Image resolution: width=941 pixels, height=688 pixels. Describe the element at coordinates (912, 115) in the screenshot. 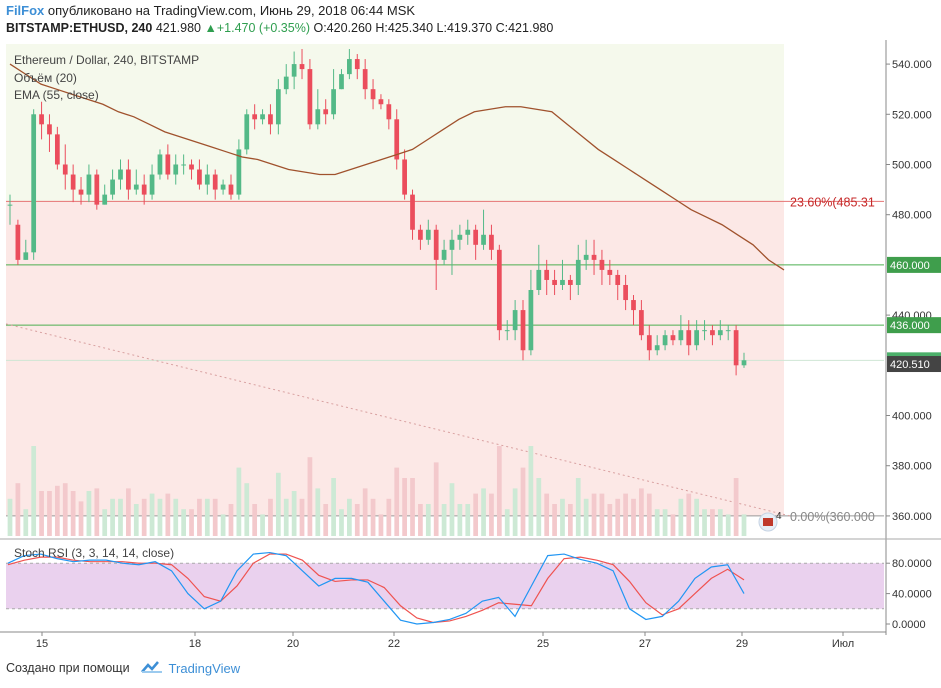

I see `price-tick-label: 520.000` at that location.